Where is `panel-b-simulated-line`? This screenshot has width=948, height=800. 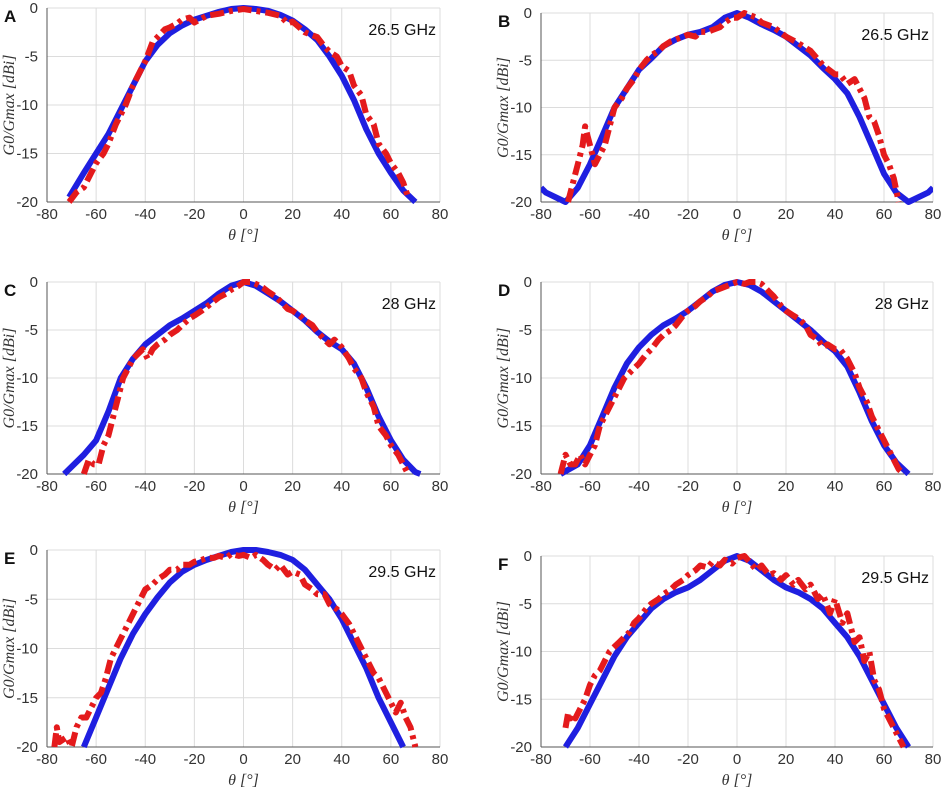 panel-b-simulated-line is located at coordinates (737, 107).